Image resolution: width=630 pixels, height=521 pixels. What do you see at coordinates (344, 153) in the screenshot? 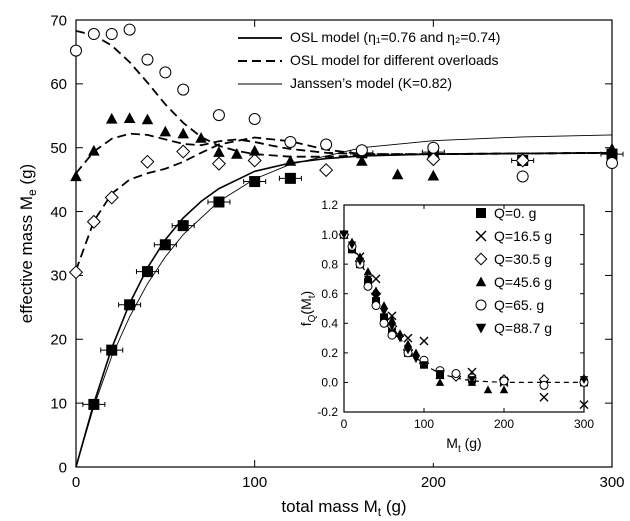
I see `main-curve-osl-overload-45.6` at bounding box center [344, 153].